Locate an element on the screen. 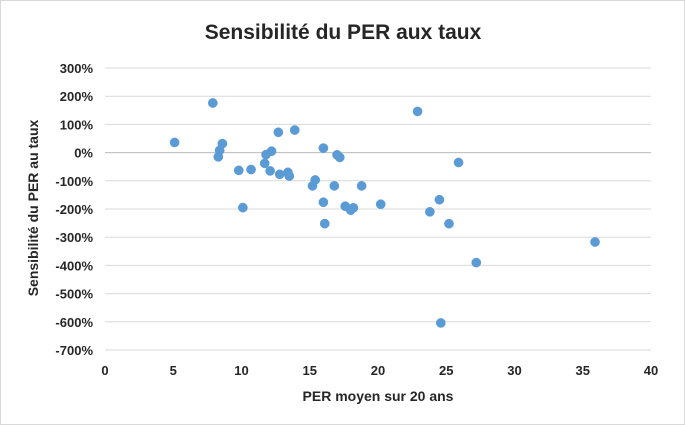  y-tick-label: 200% is located at coordinates (77, 96).